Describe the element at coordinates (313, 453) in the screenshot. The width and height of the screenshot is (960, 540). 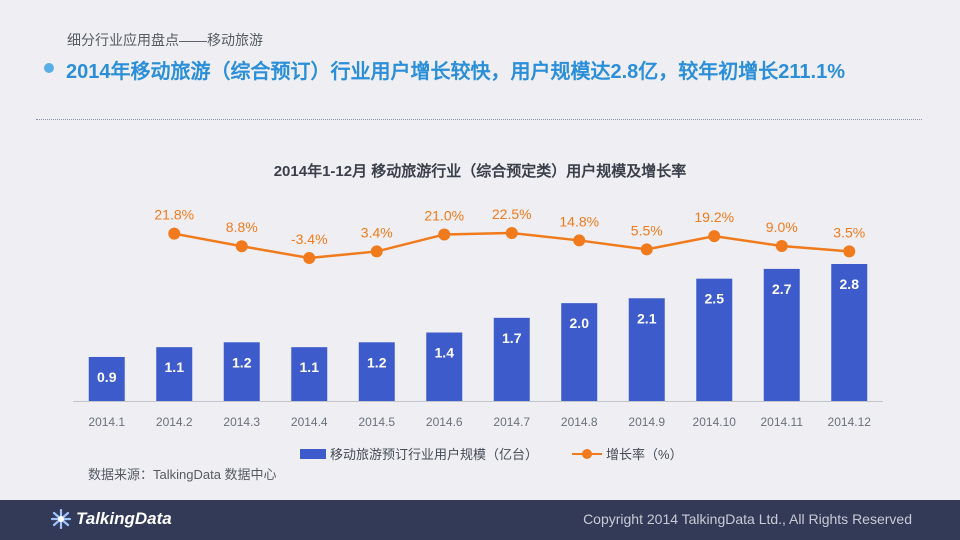
I see `legend-bar-swatch` at that location.